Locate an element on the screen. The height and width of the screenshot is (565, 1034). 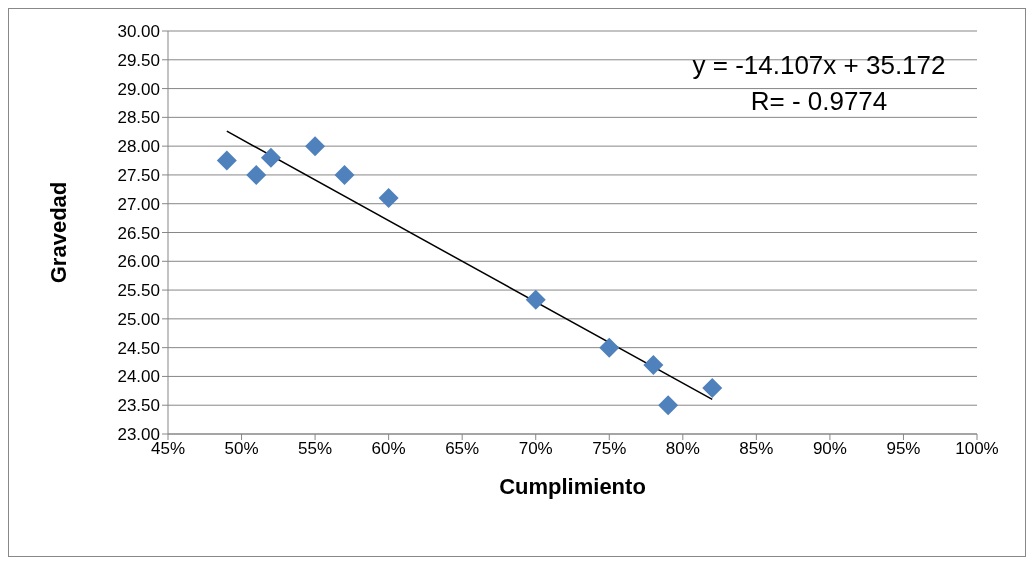
y-axis-title: Gravedad is located at coordinates (58, 232).